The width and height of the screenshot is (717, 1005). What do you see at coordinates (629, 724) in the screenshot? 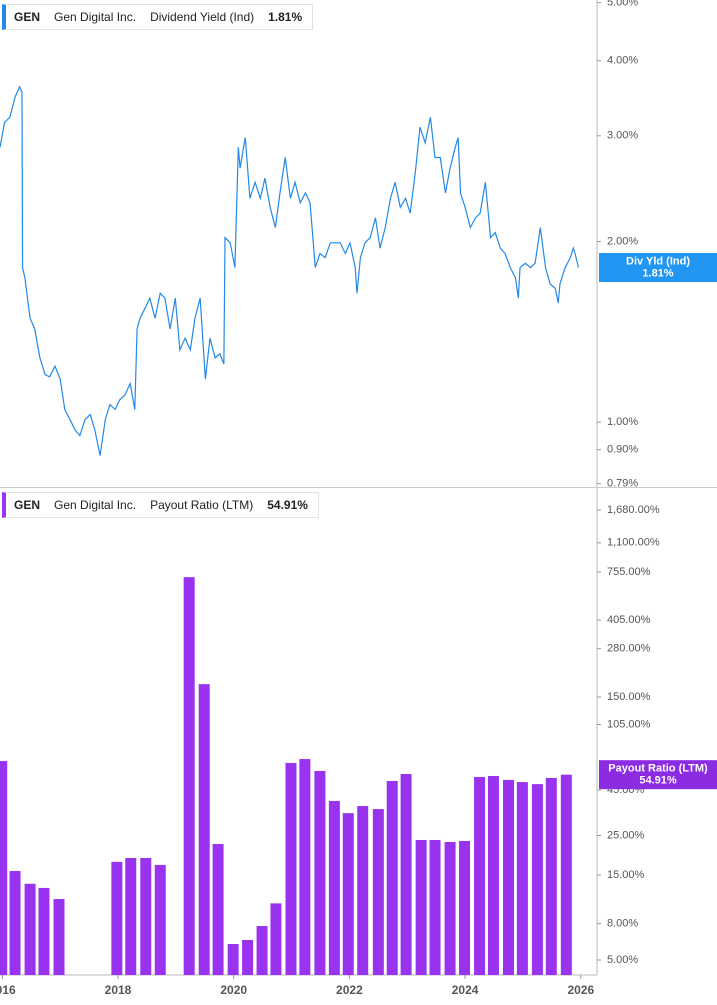
I see `y-tick-label: 105.00%` at bounding box center [629, 724].